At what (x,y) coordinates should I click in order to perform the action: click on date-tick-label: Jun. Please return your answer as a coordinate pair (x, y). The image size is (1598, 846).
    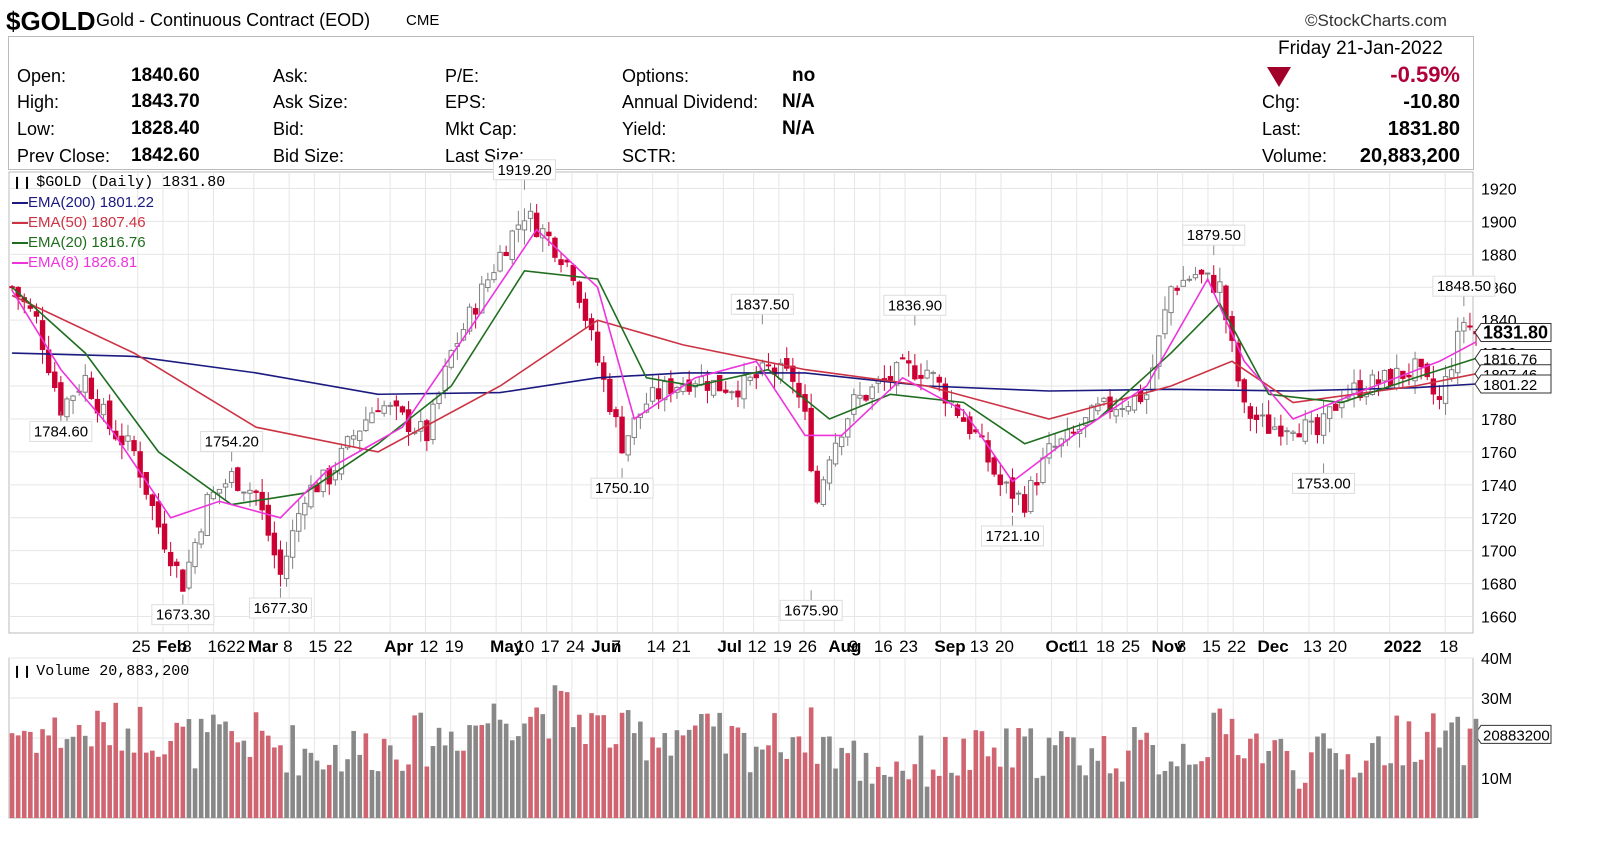
    Looking at the image, I should click on (606, 646).